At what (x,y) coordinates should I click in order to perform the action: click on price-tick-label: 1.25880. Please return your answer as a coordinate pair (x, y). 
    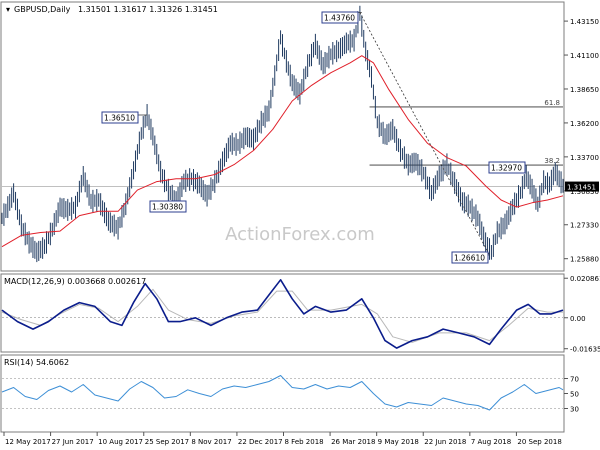
    Looking at the image, I should click on (584, 260).